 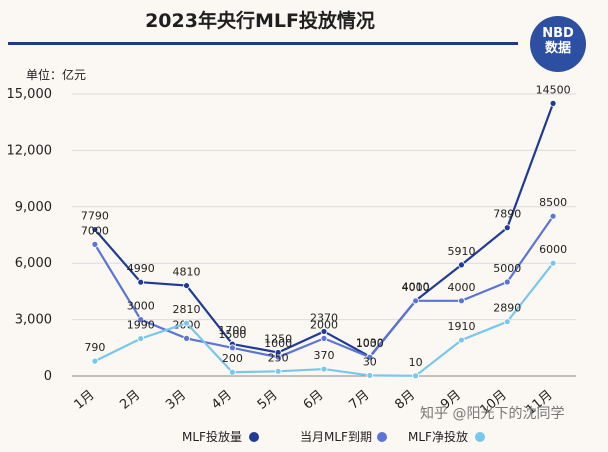 I want to click on data-label: 250, so click(x=278, y=357).